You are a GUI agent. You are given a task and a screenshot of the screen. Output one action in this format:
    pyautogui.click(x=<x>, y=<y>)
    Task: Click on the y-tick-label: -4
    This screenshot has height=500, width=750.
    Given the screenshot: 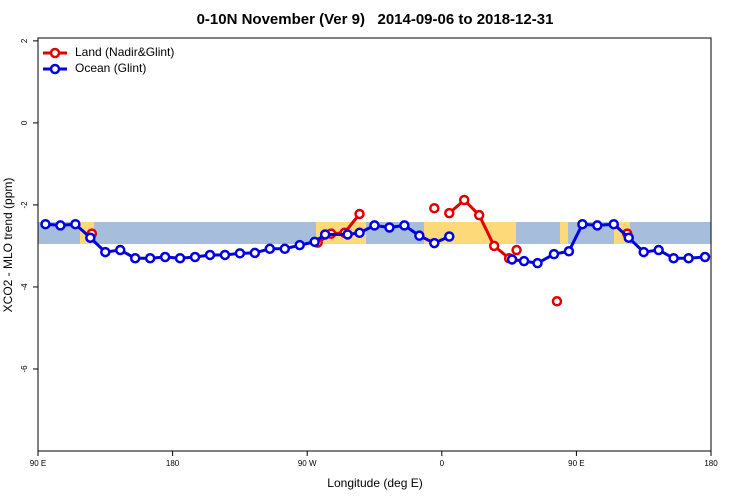 What is the action you would take?
    pyautogui.click(x=24, y=287)
    